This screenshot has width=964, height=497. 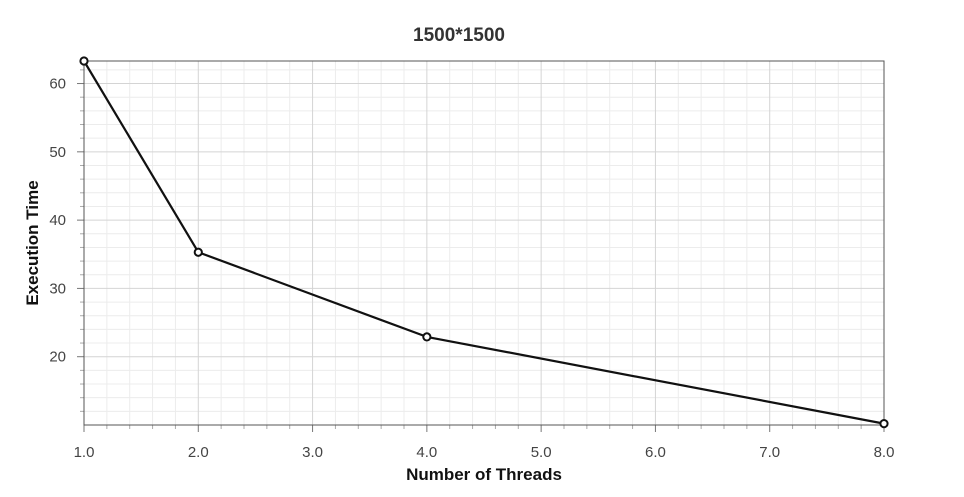 I want to click on y-tick-label: 40, so click(x=57, y=220).